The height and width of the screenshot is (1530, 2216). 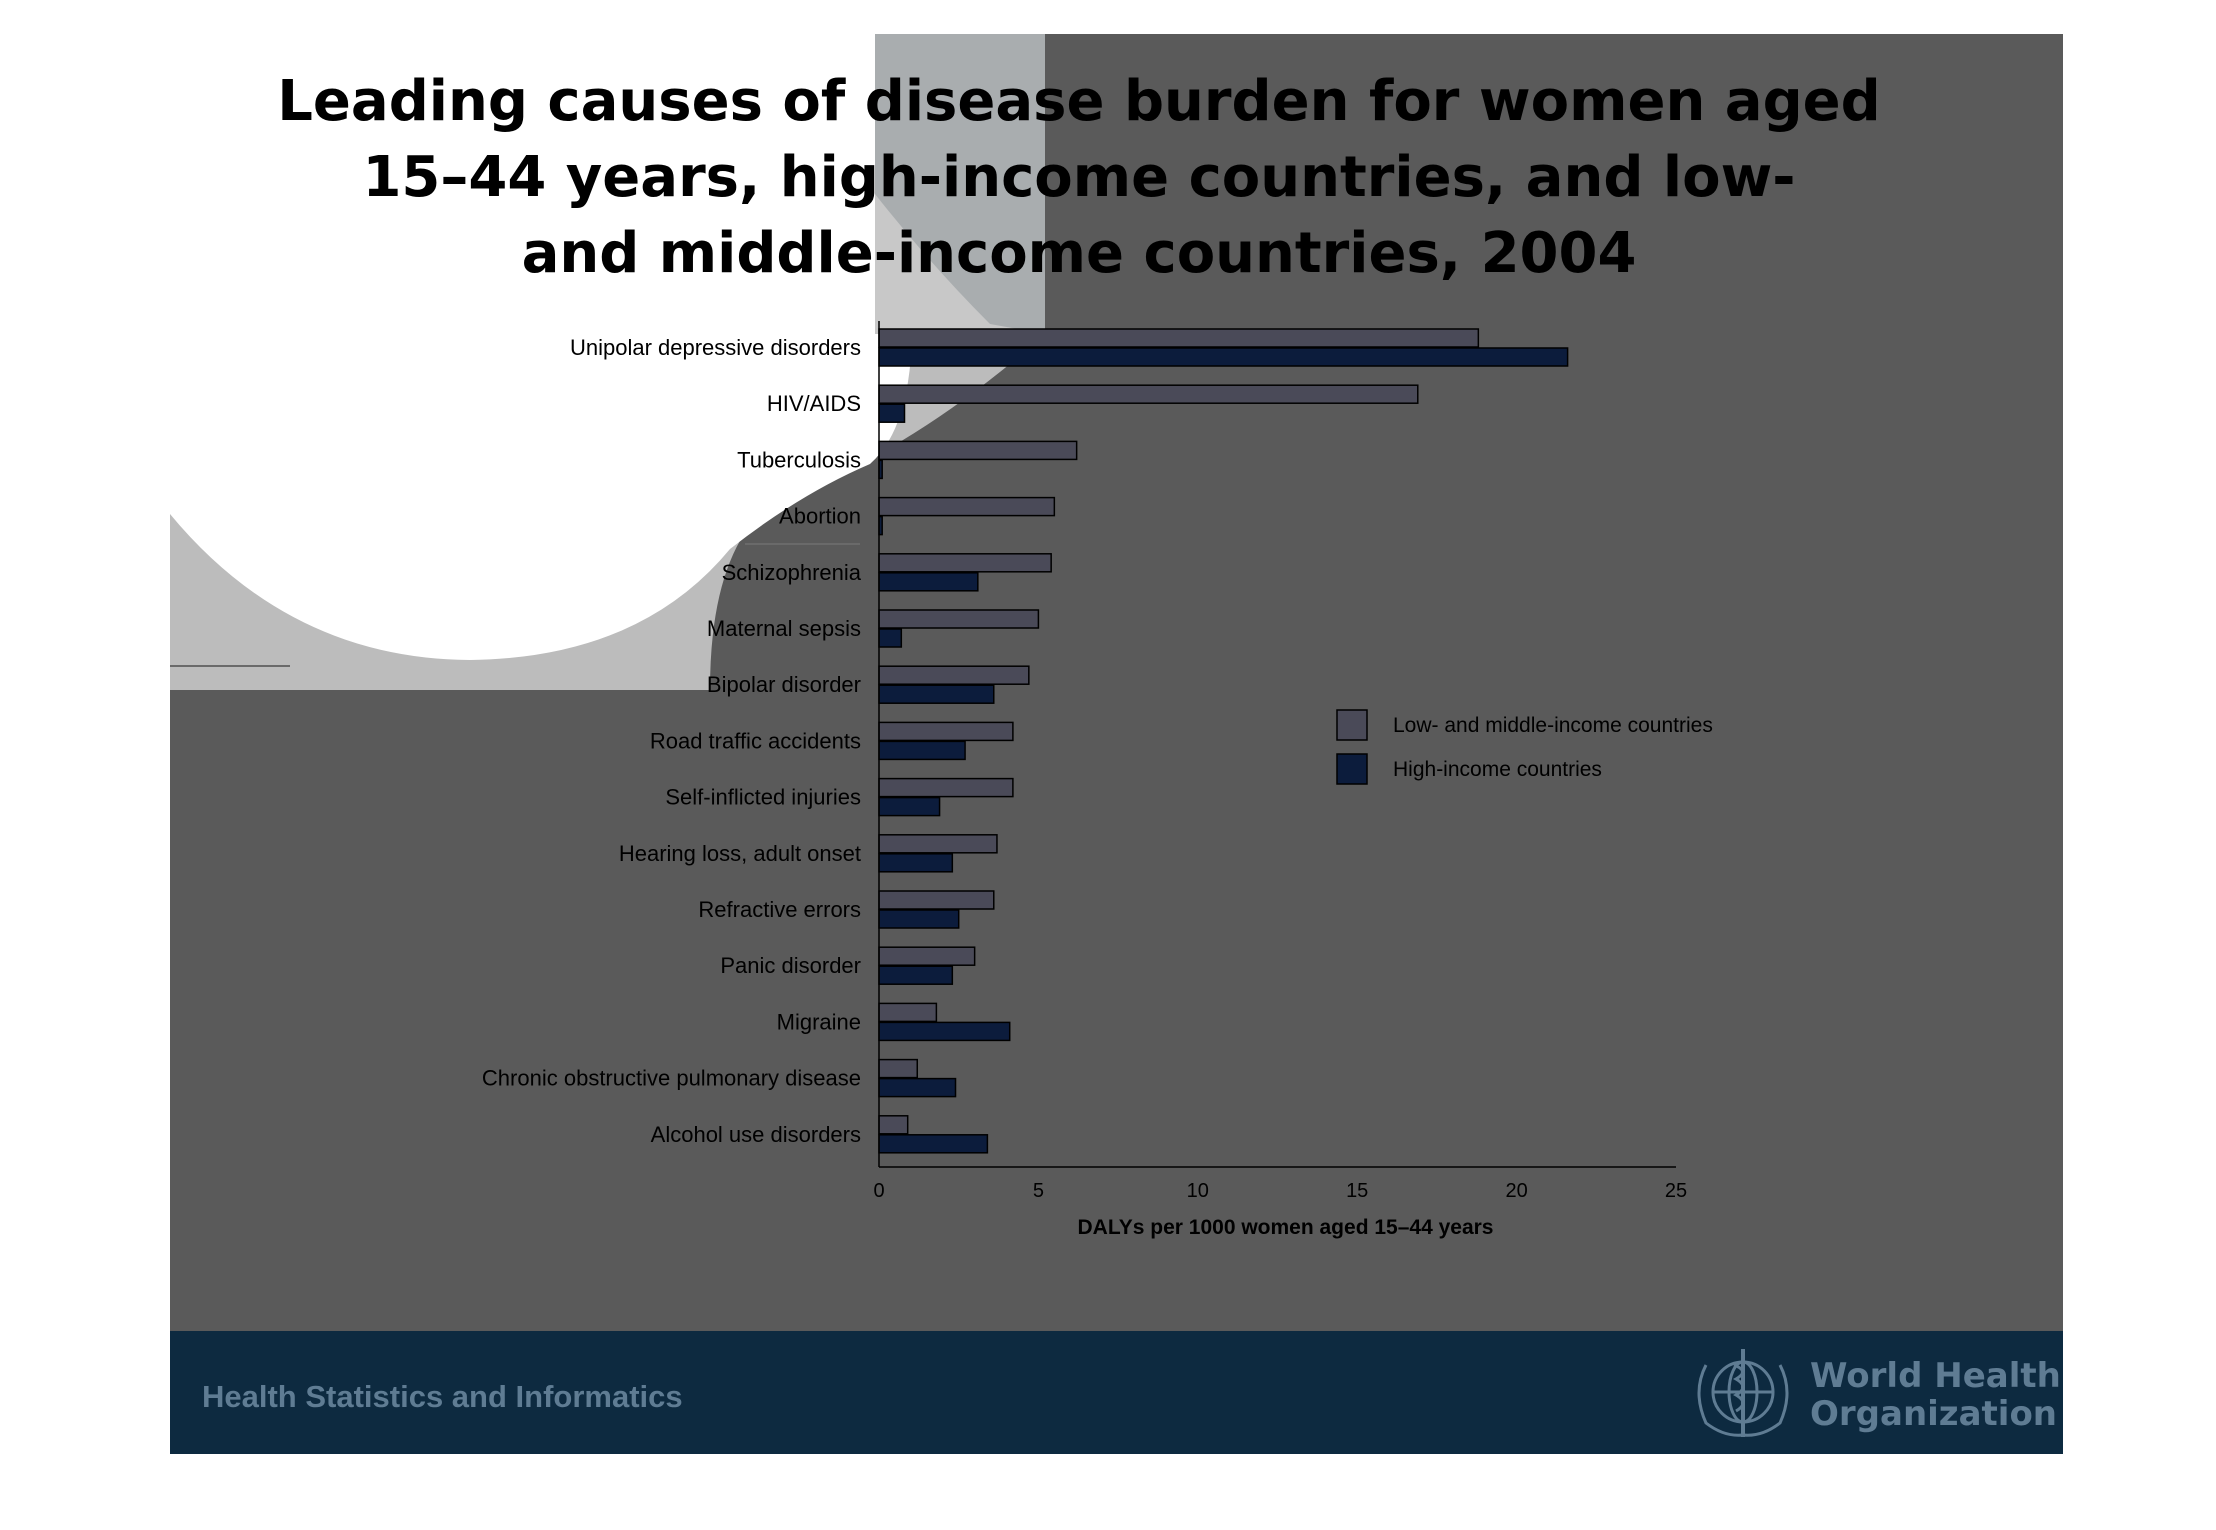 I want to click on legend-label-high-income: High-income countries, so click(x=1497, y=769).